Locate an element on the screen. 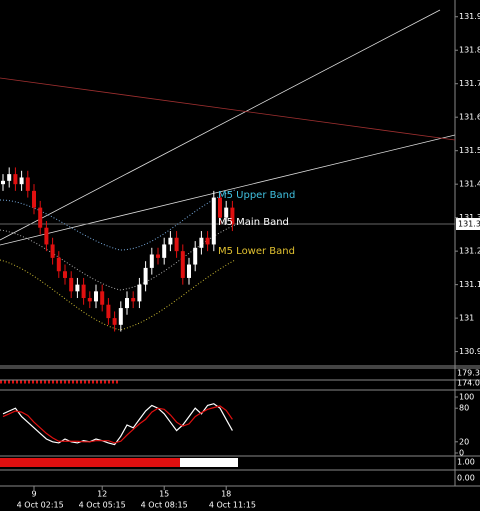 Image resolution: width=480 pixels, height=511 pixels. time-label: 4 Oct 02:15 is located at coordinates (40, 505).